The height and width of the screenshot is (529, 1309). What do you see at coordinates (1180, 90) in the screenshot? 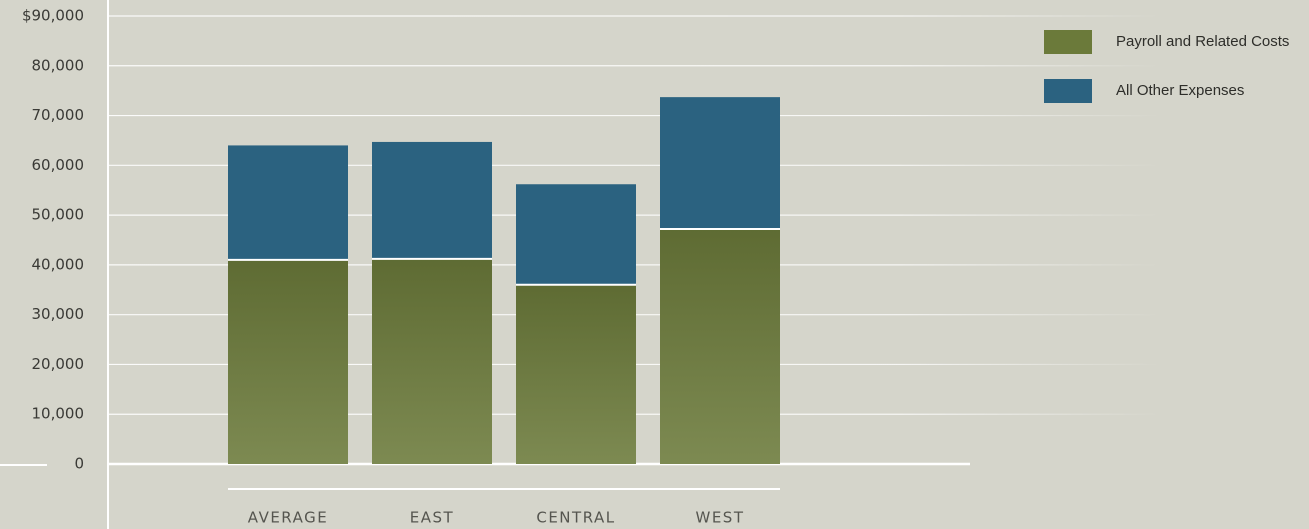
I see `legend-label: All Other Expenses` at bounding box center [1180, 90].